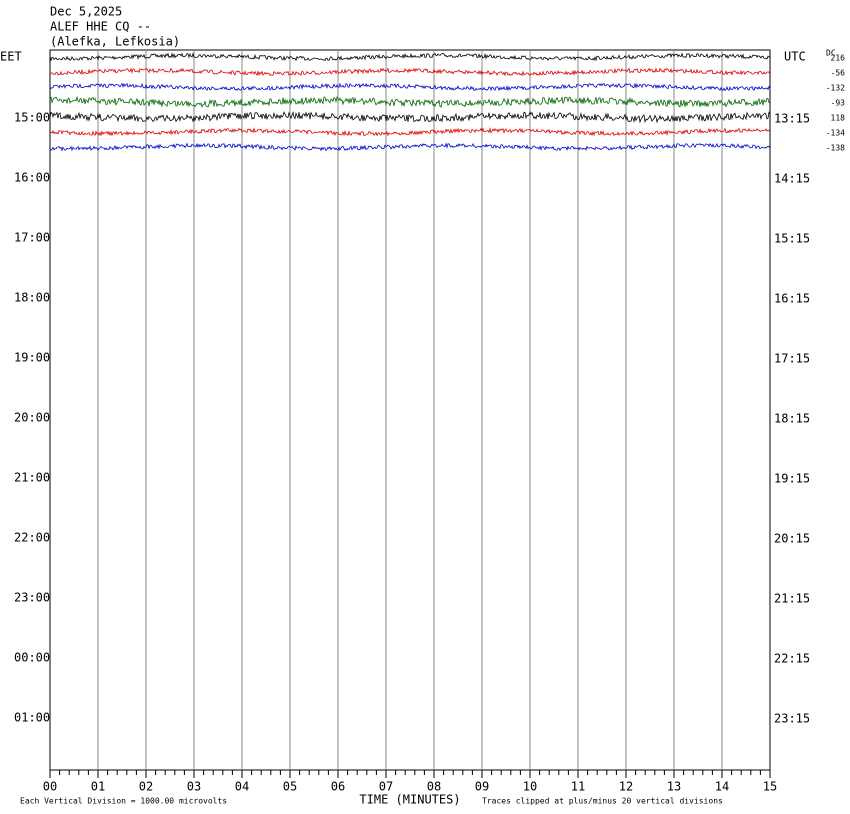 This screenshot has width=850, height=814. Describe the element at coordinates (434, 787) in the screenshot. I see `x-tick-label: 08` at that location.